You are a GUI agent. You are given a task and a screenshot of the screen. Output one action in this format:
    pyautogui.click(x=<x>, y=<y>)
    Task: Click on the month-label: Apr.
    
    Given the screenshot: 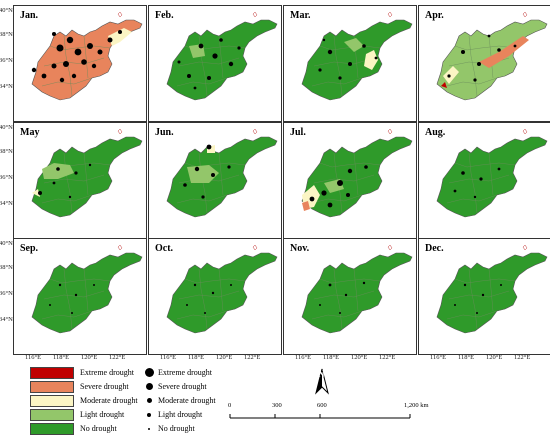 What is the action you would take?
    pyautogui.click(x=434, y=15)
    